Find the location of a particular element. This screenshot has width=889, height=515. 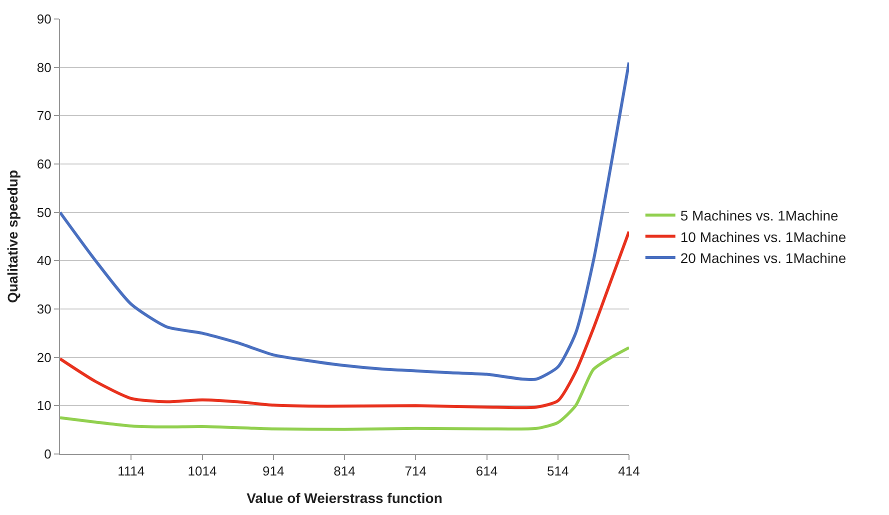

y-tick-label: 90 is located at coordinates (44, 19).